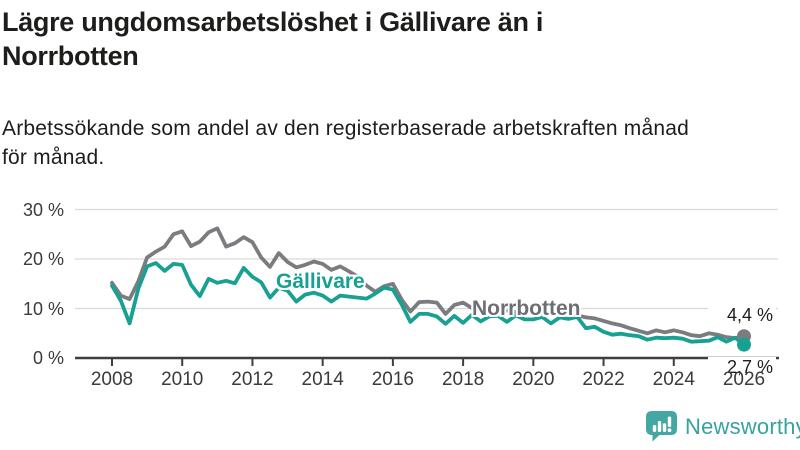 The height and width of the screenshot is (450, 800). Describe the element at coordinates (533, 379) in the screenshot. I see `x-axis-label: 2020` at that location.